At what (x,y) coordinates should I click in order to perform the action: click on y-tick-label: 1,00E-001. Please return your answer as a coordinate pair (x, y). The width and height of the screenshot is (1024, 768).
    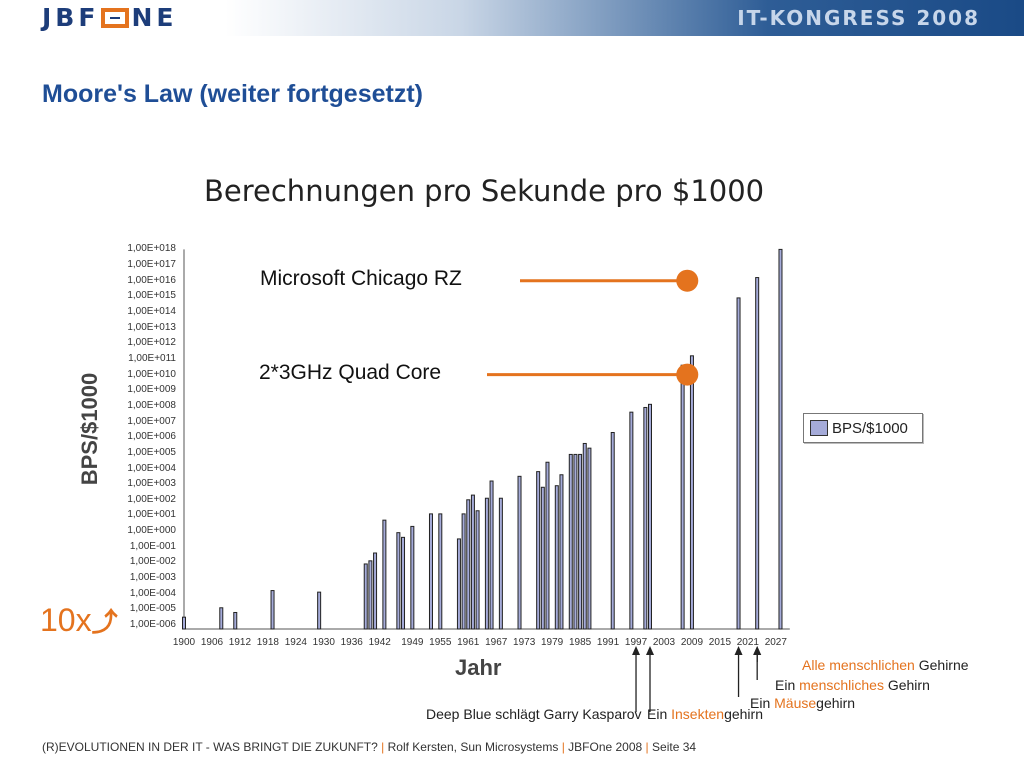
    Looking at the image, I should click on (152, 546).